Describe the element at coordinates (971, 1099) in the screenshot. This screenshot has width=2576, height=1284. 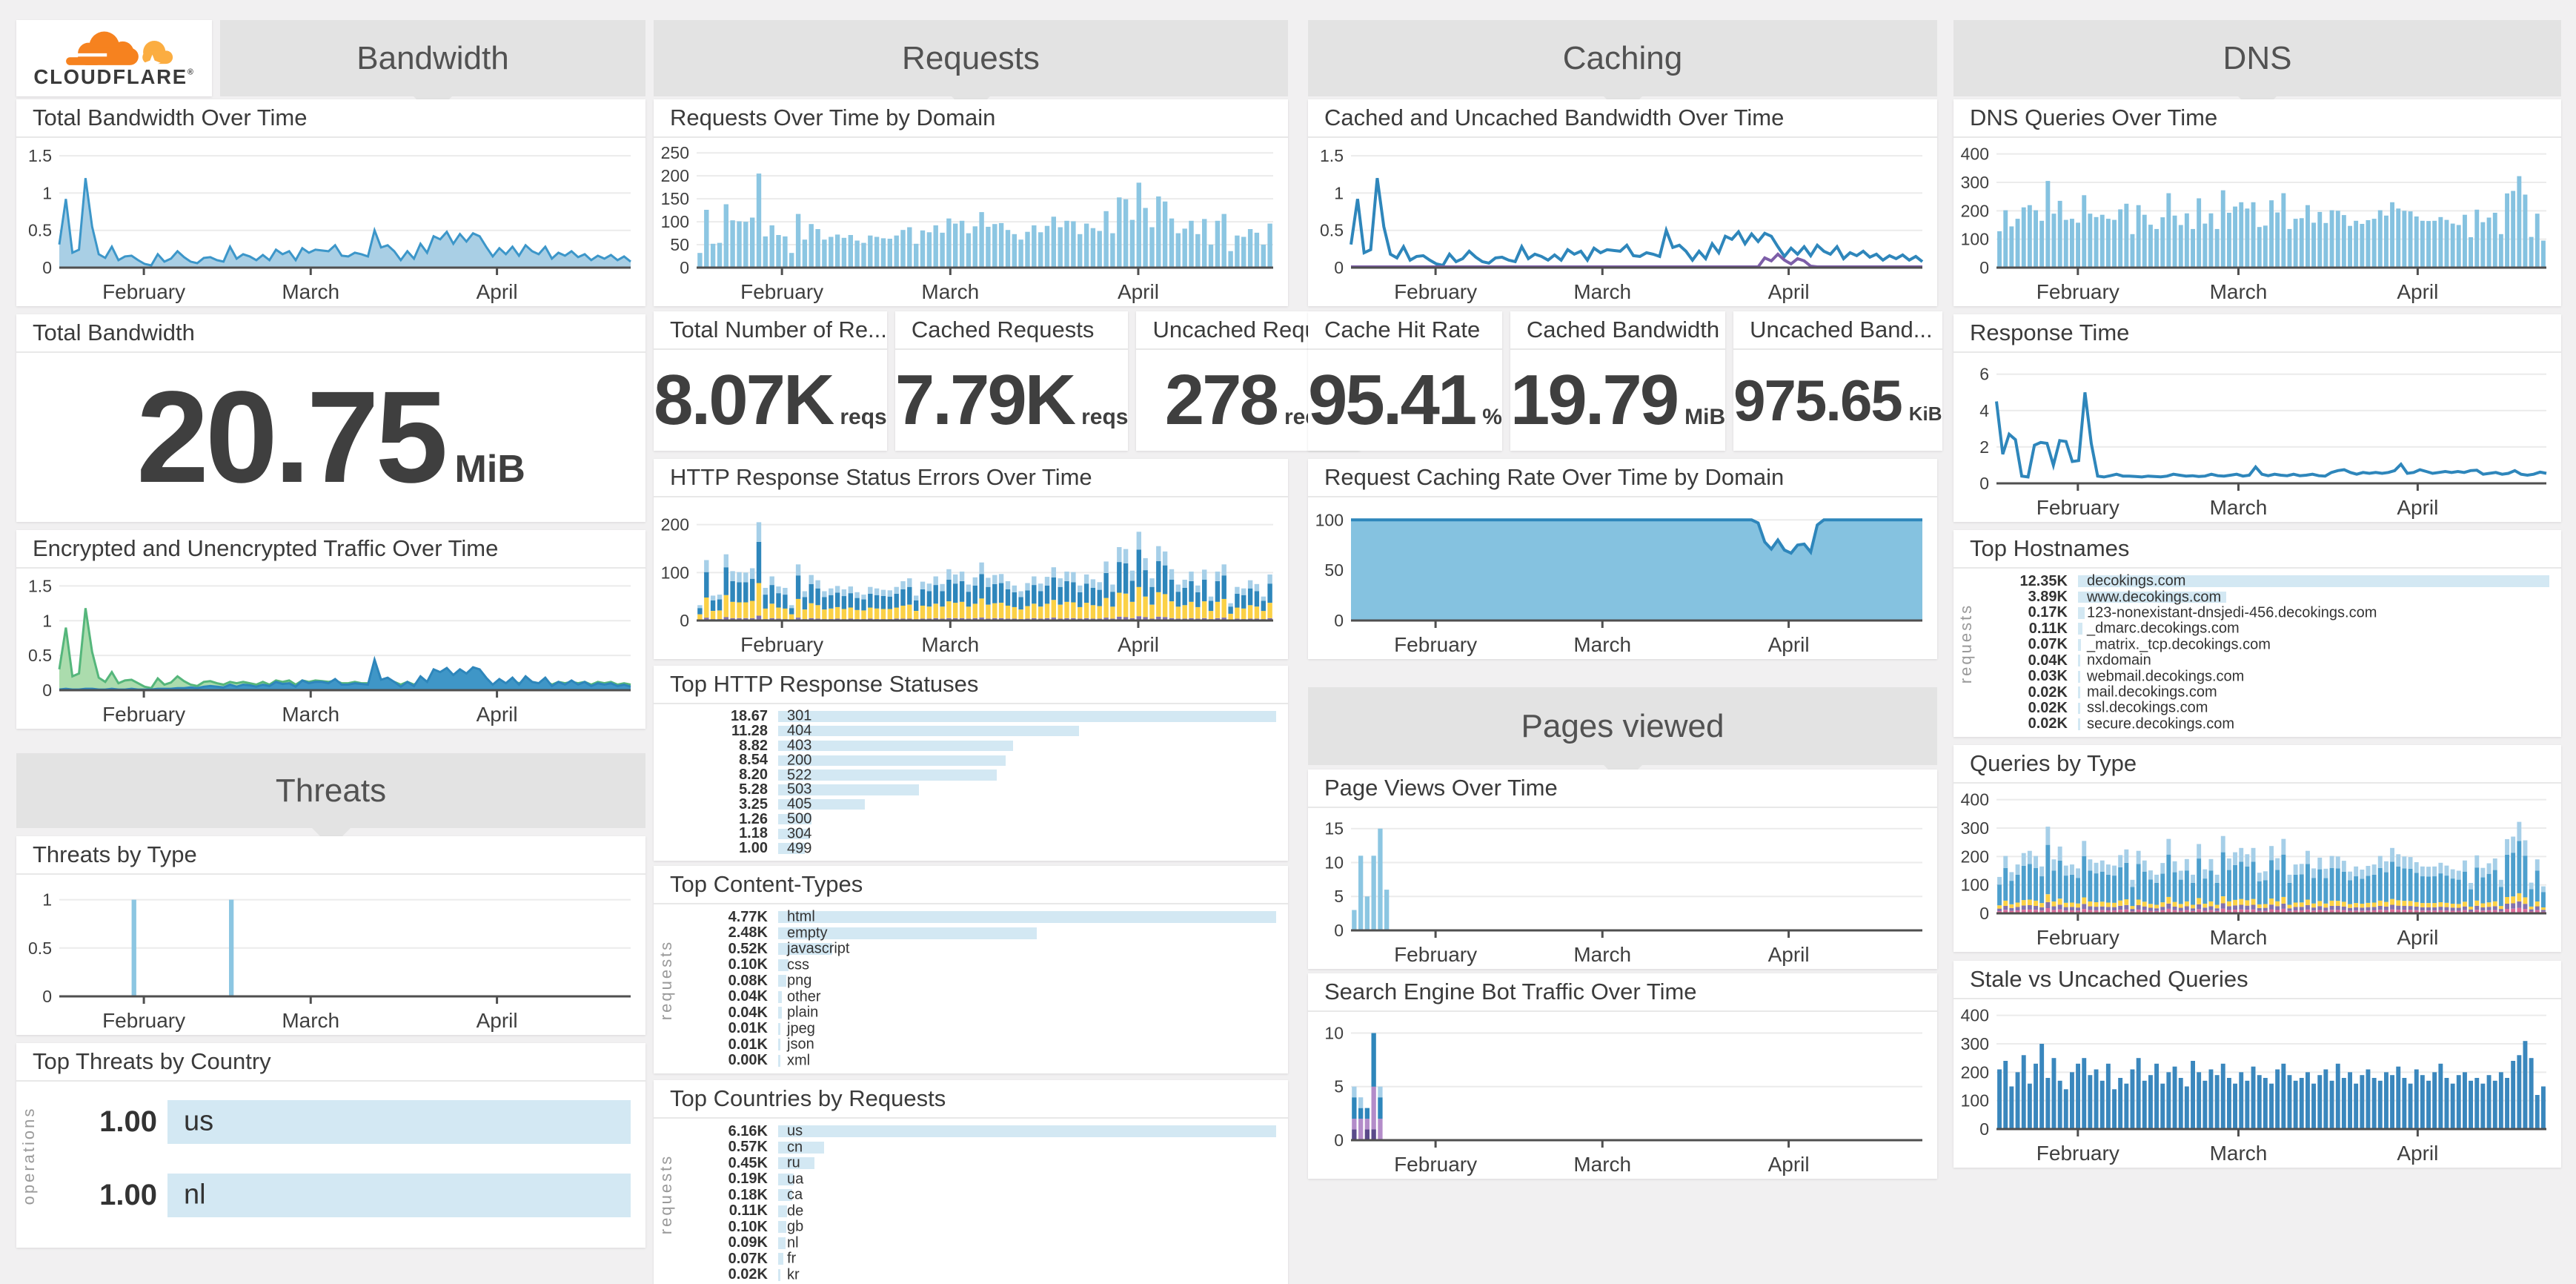
I see `card-title: Top Countries by Requests` at that location.